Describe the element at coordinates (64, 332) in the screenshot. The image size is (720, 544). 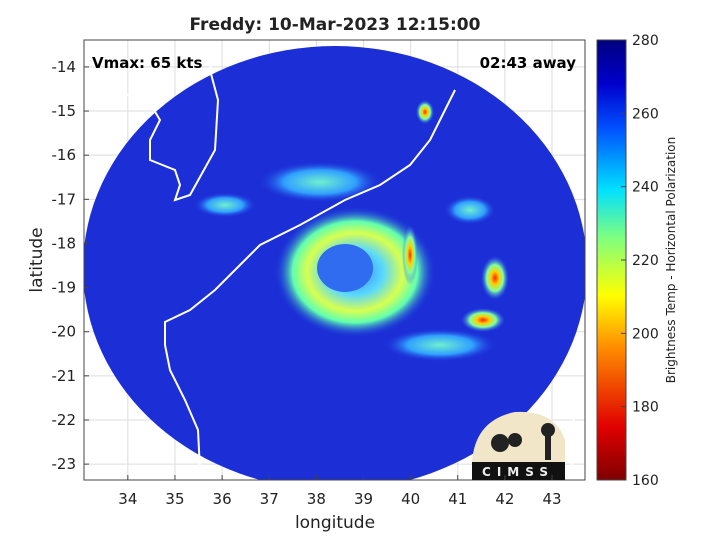
I see `y-tick-label: -20` at that location.